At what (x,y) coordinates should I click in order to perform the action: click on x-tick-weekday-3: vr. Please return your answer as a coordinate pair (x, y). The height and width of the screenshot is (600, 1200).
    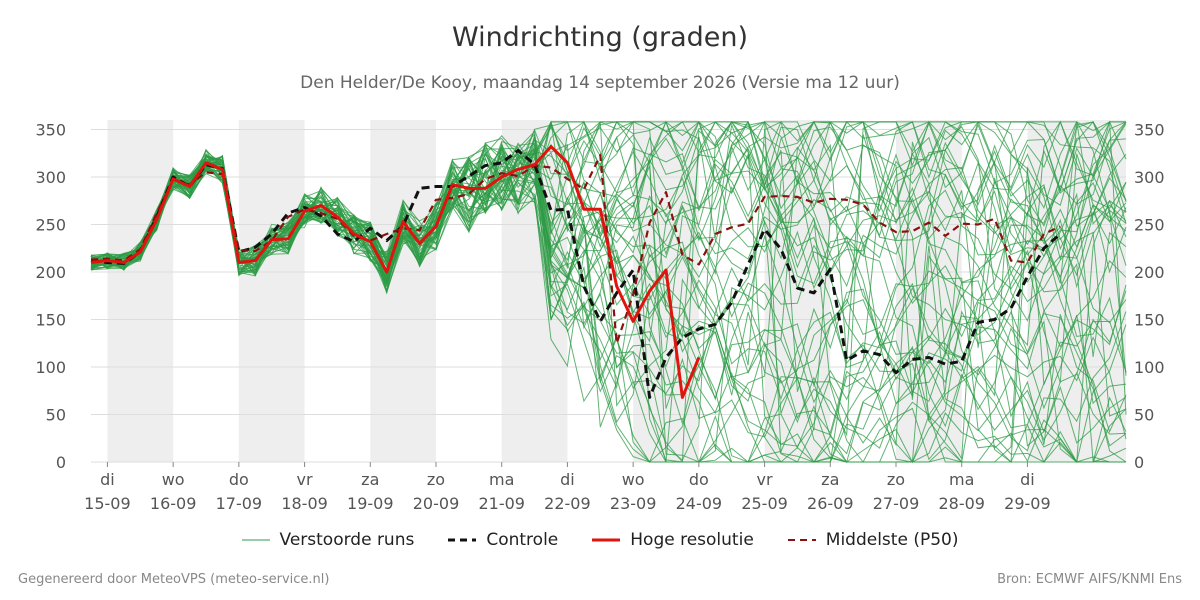
    Looking at the image, I should click on (305, 479).